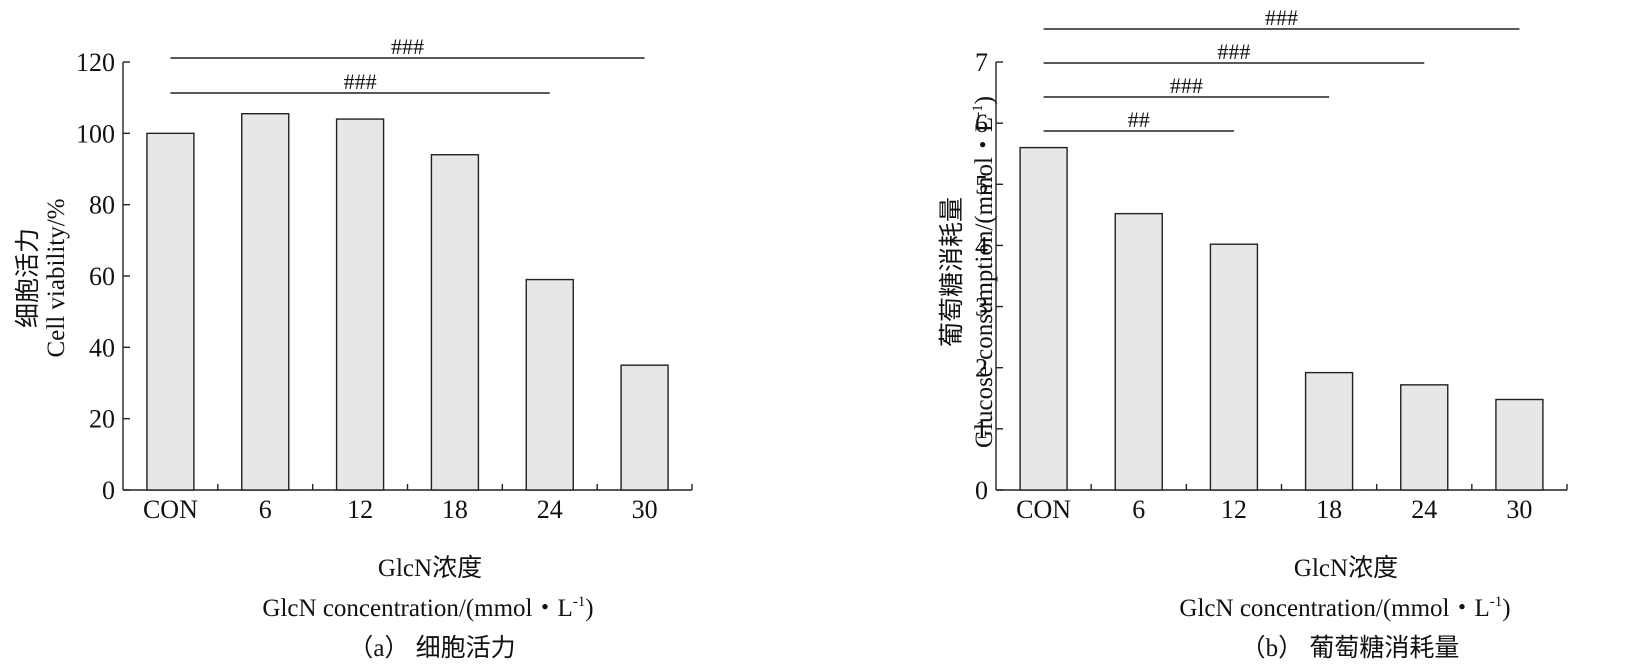 This screenshot has width=1646, height=667. I want to click on panel-b-y-tick-label: 6, so click(981, 123).